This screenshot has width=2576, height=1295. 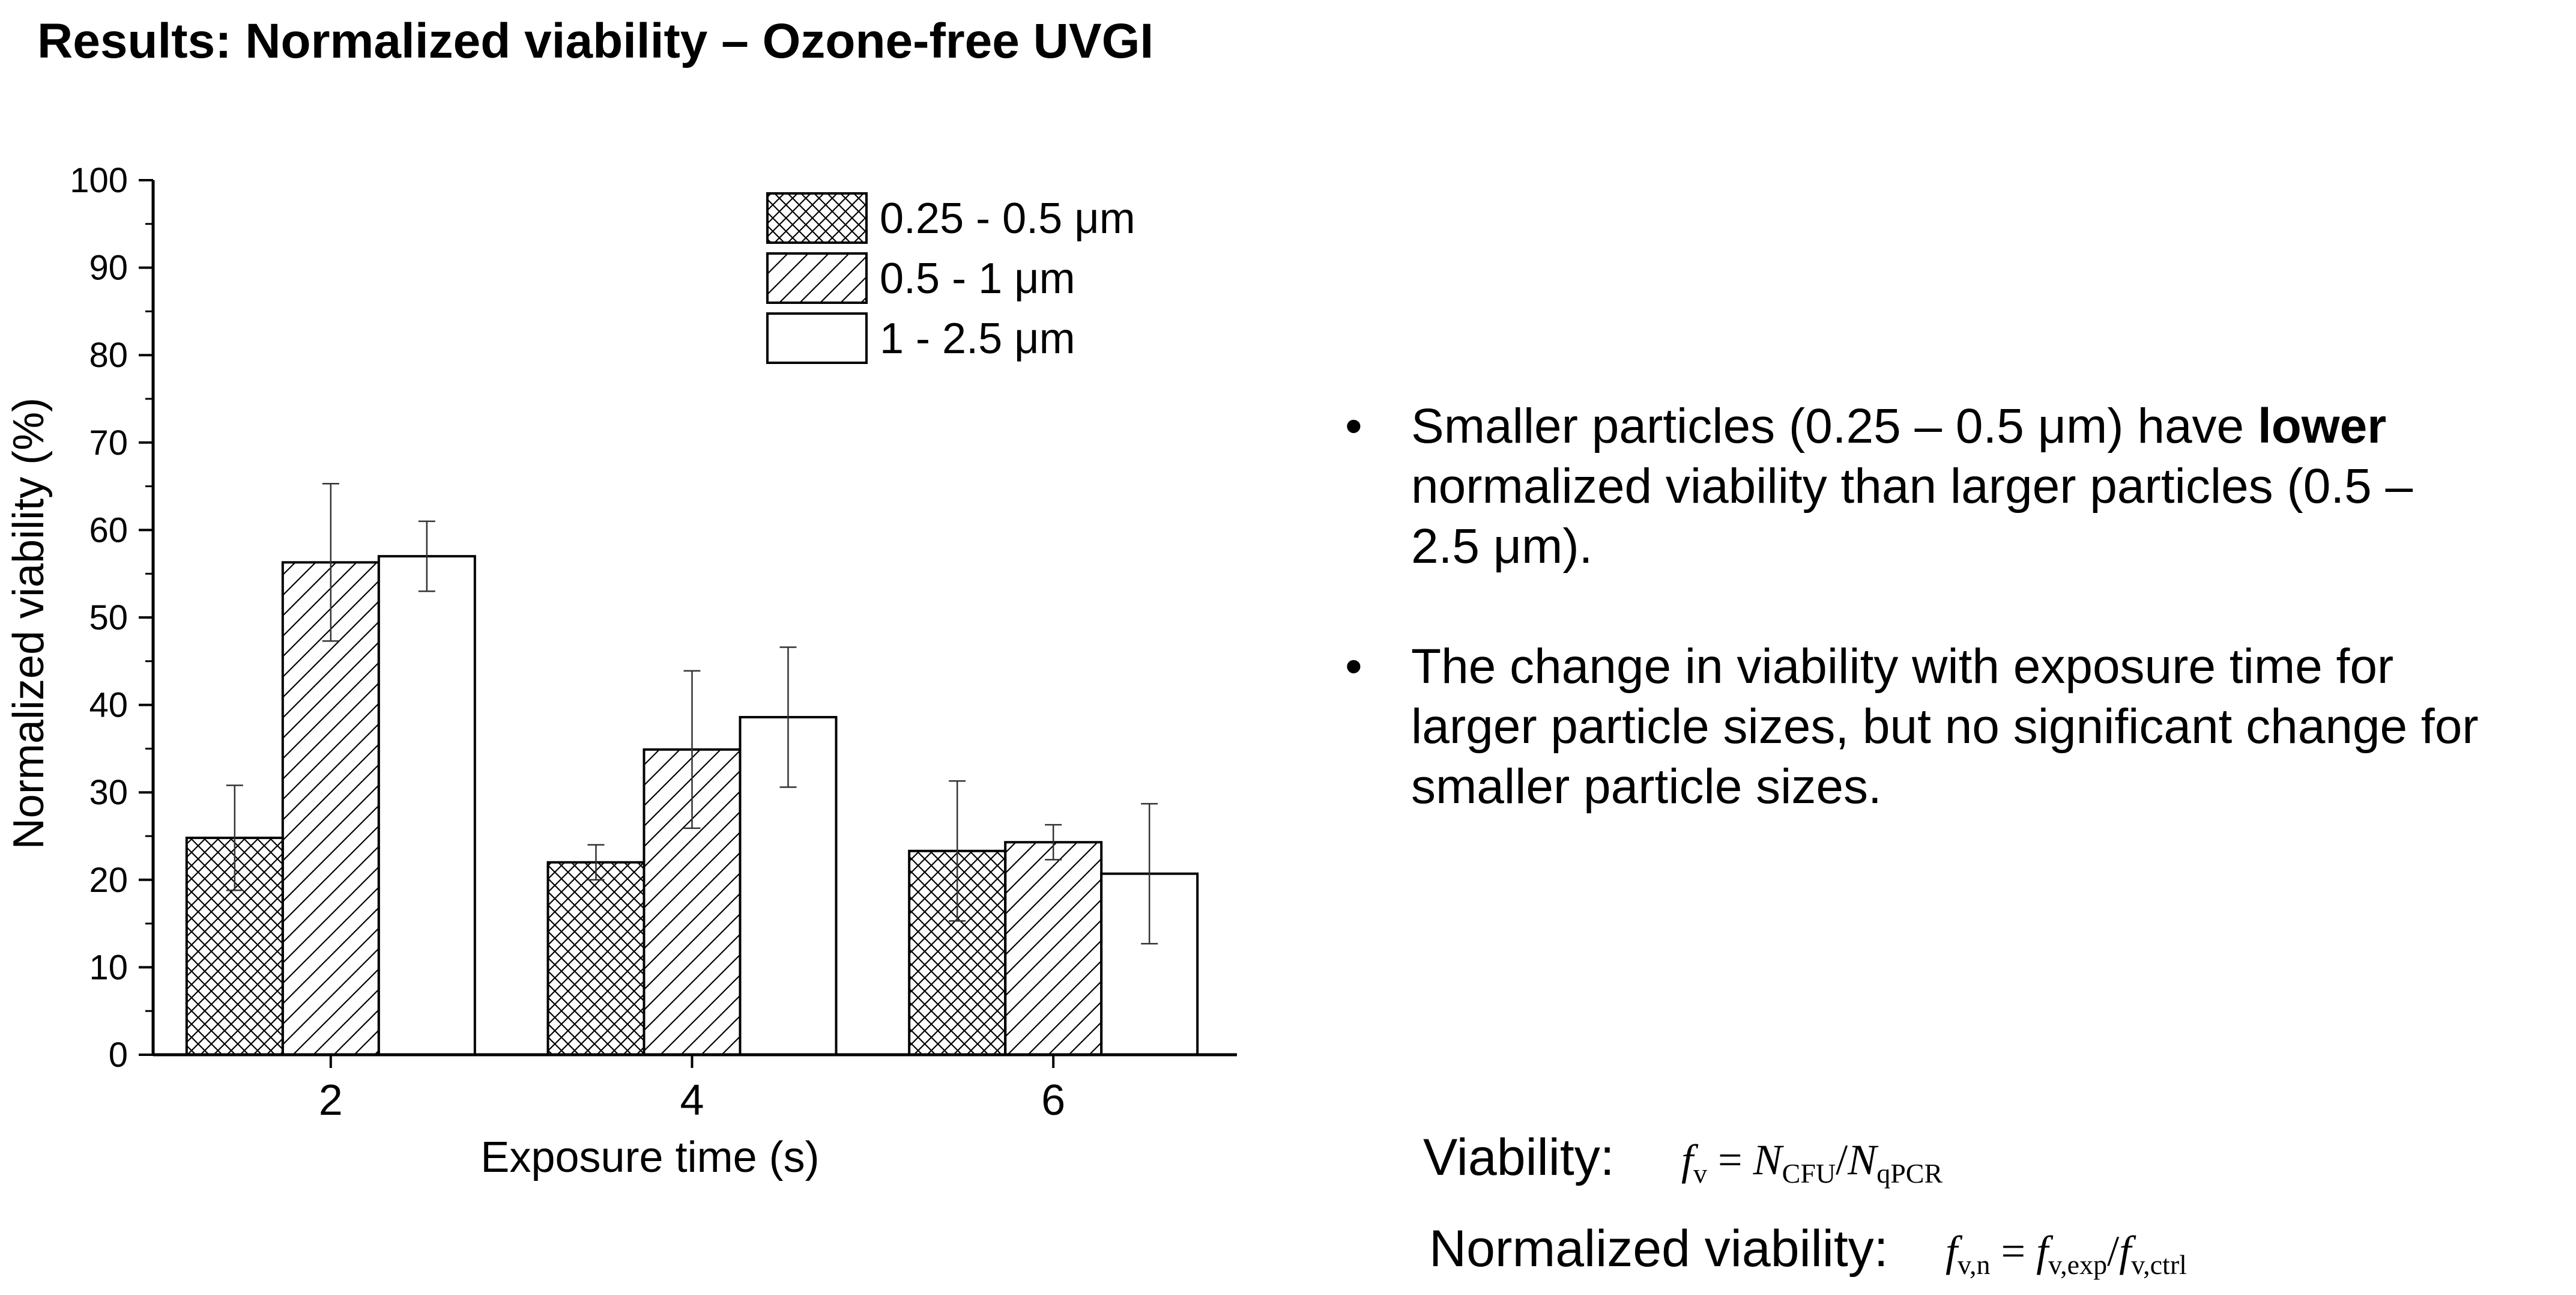 What do you see at coordinates (977, 339) in the screenshot?
I see `legend-label: 1 - 2.5 μm` at bounding box center [977, 339].